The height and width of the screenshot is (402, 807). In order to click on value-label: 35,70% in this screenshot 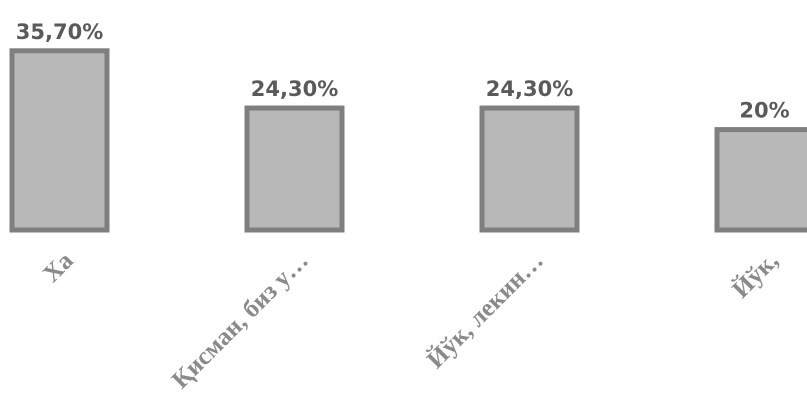, I will do `click(59, 32)`.